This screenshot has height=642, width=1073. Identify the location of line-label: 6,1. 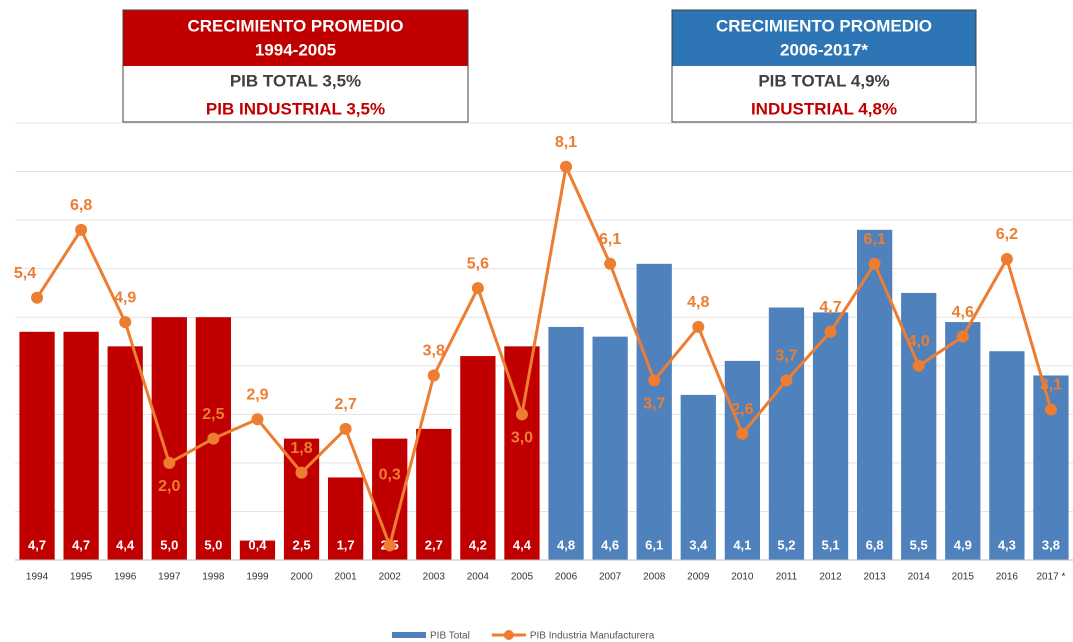
(875, 239).